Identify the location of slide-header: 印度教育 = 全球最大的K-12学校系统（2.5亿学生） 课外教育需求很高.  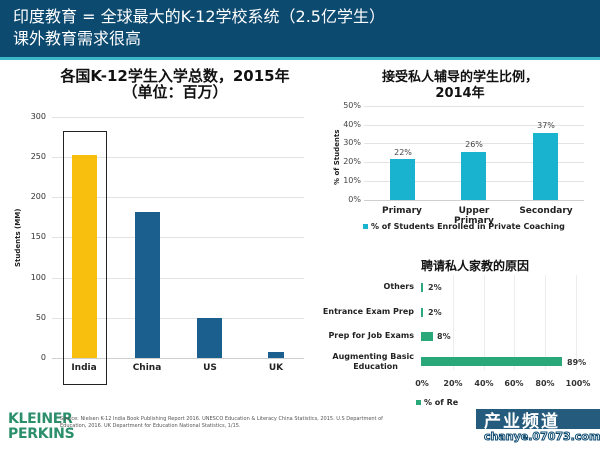
(300, 30).